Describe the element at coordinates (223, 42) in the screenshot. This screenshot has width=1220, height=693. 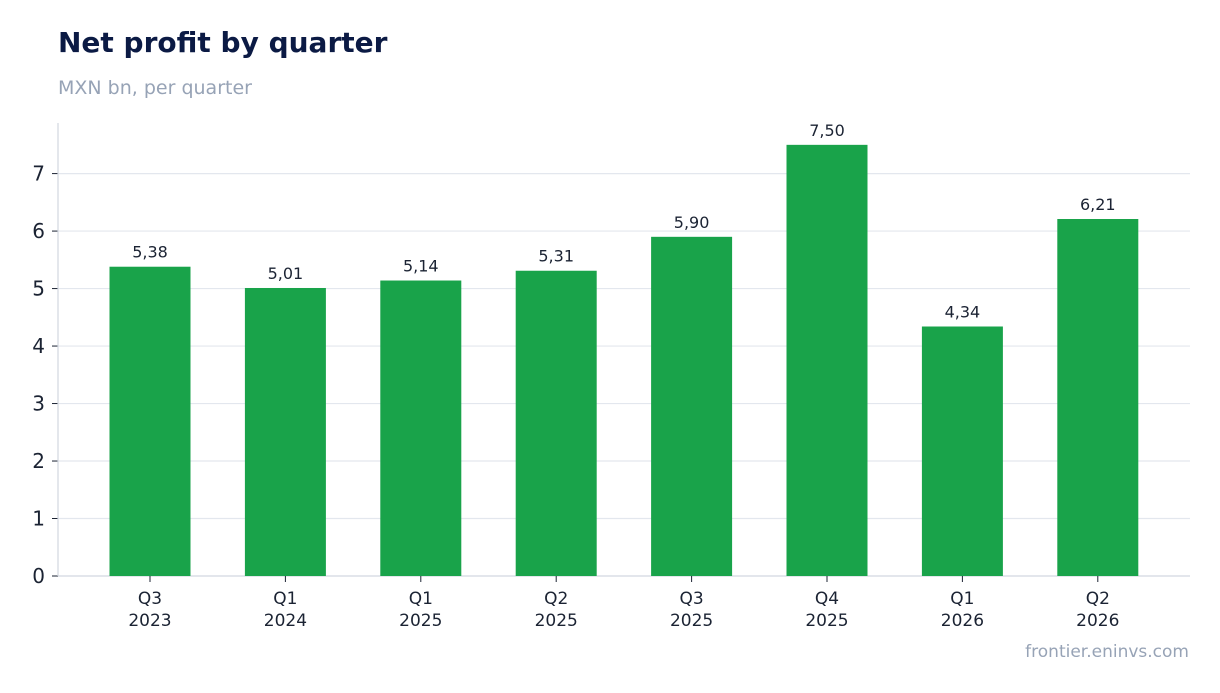
I see `chart-title: Net profit by quarter` at that location.